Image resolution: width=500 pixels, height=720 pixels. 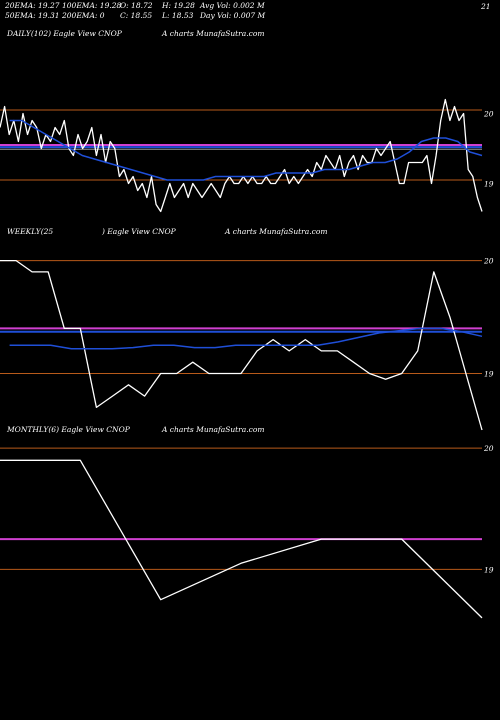 What do you see at coordinates (486, 6) in the screenshot?
I see `corner-value: 21` at bounding box center [486, 6].